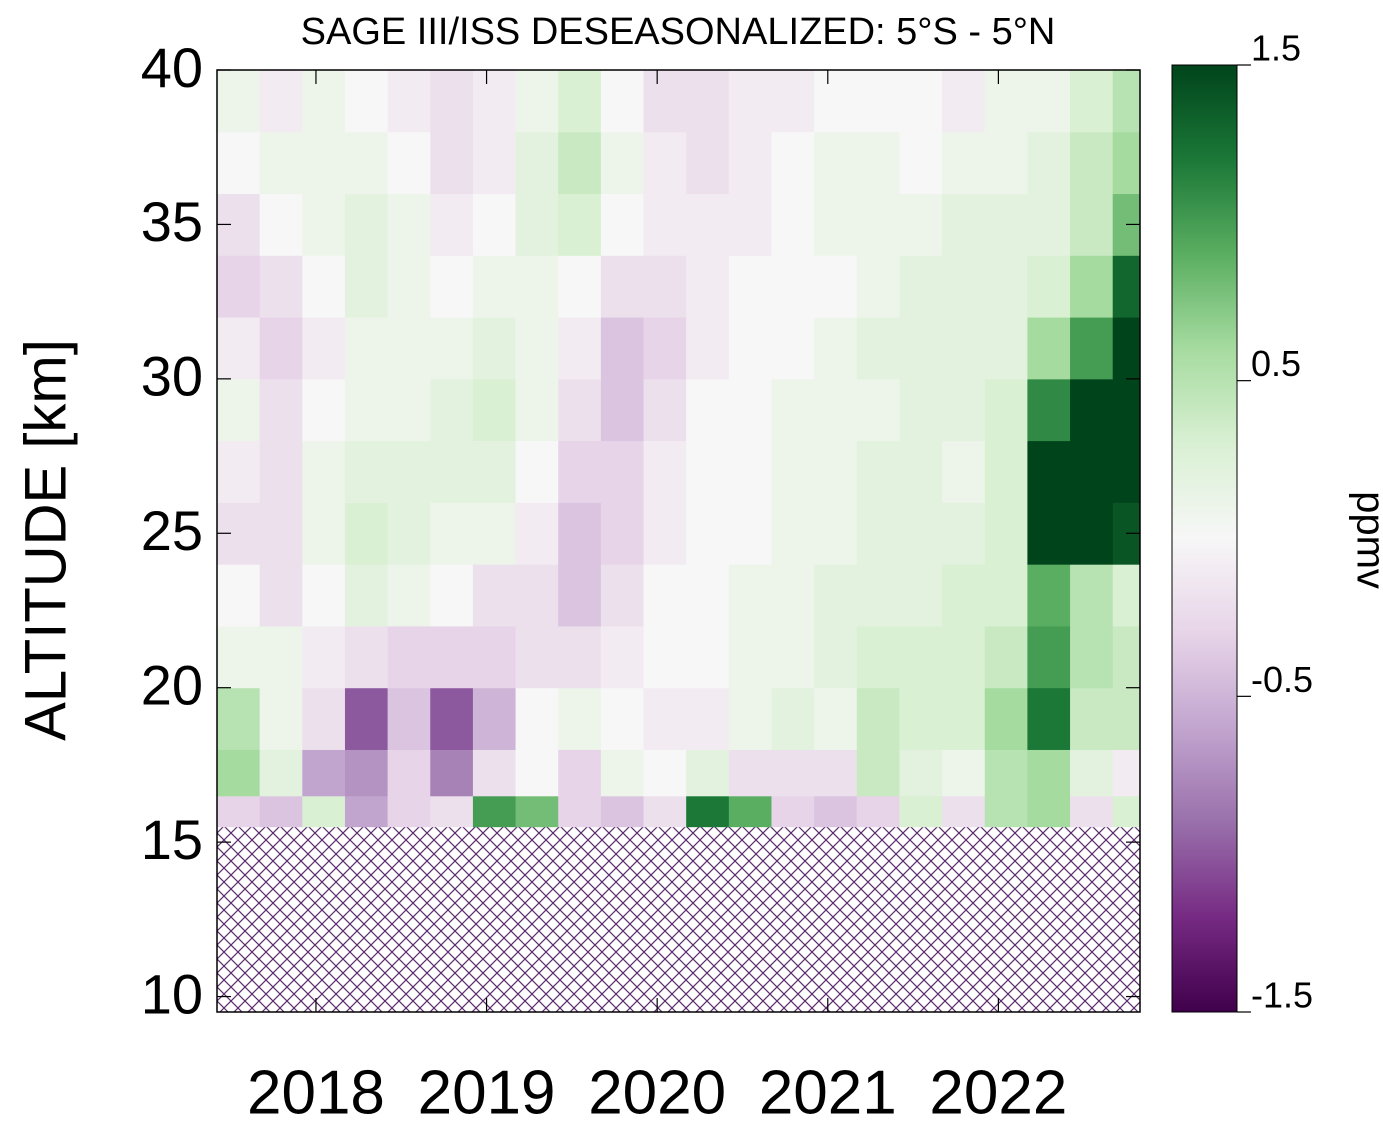 This screenshot has height=1122, width=1383. What do you see at coordinates (1276, 48) in the screenshot?
I see `colorbar-tick-label: 1.5` at bounding box center [1276, 48].